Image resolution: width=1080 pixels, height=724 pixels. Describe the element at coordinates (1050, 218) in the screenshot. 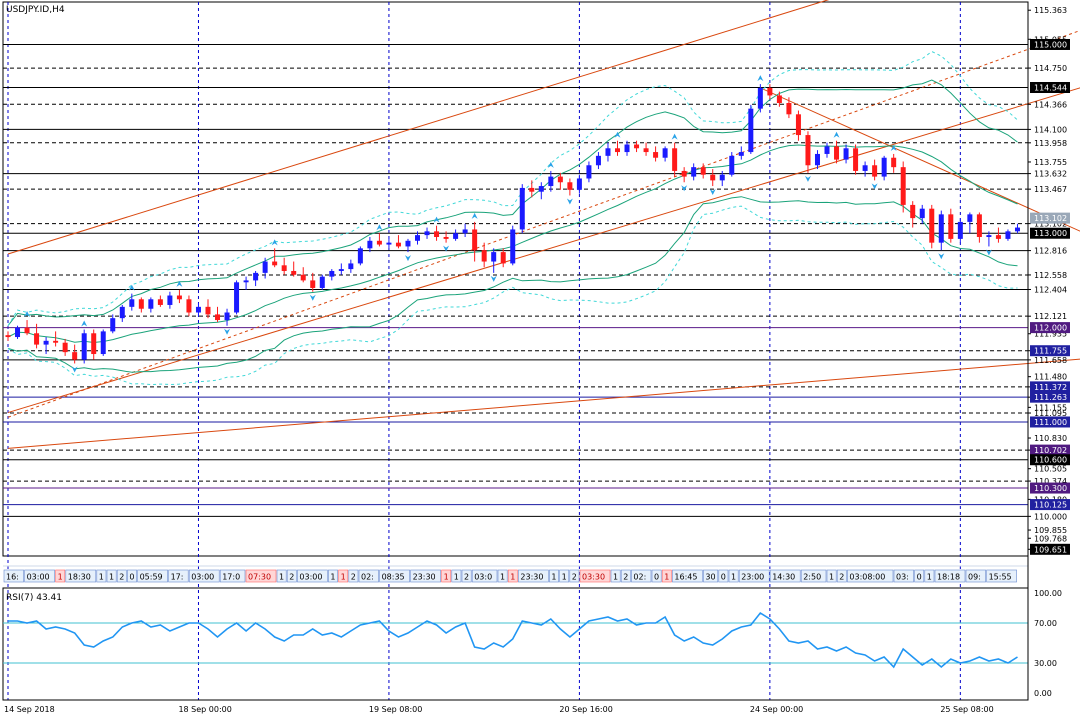

I see `current-price-box` at that location.